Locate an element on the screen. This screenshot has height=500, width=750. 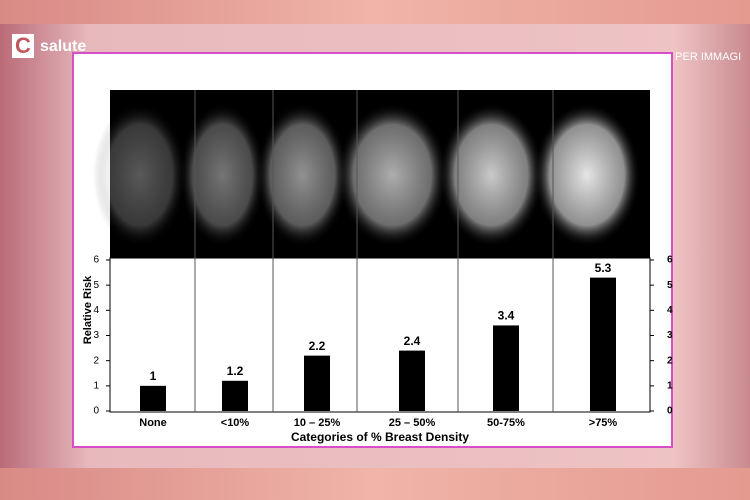
y2-tick-label: 5 is located at coordinates (670, 285).